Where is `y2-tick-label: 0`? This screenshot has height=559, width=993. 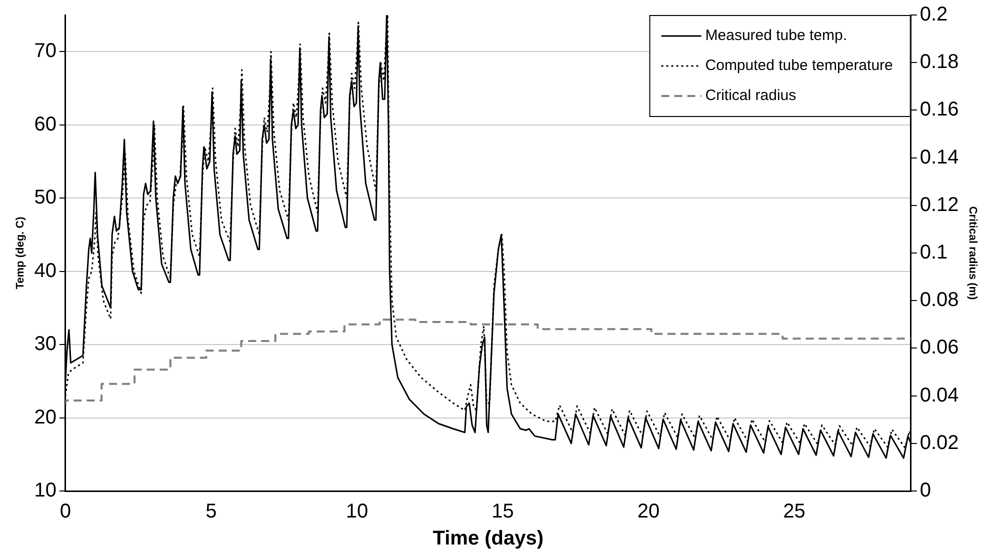
y2-tick-label: 0 is located at coordinates (925, 491).